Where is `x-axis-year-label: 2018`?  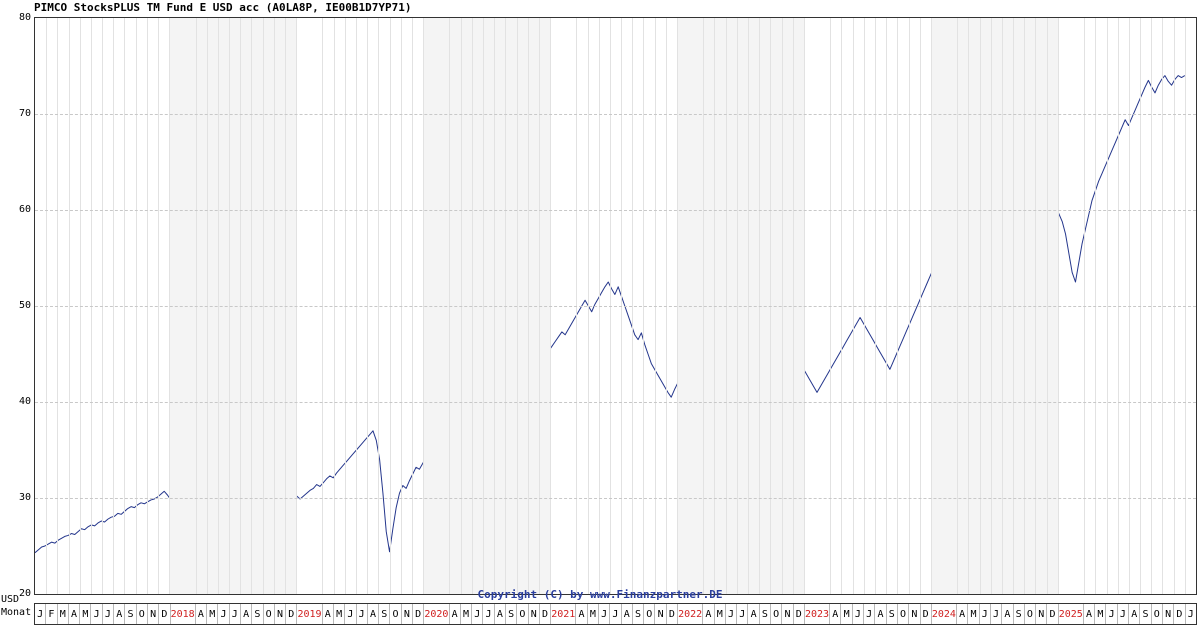 x-axis-year-label: 2018 is located at coordinates (183, 614).